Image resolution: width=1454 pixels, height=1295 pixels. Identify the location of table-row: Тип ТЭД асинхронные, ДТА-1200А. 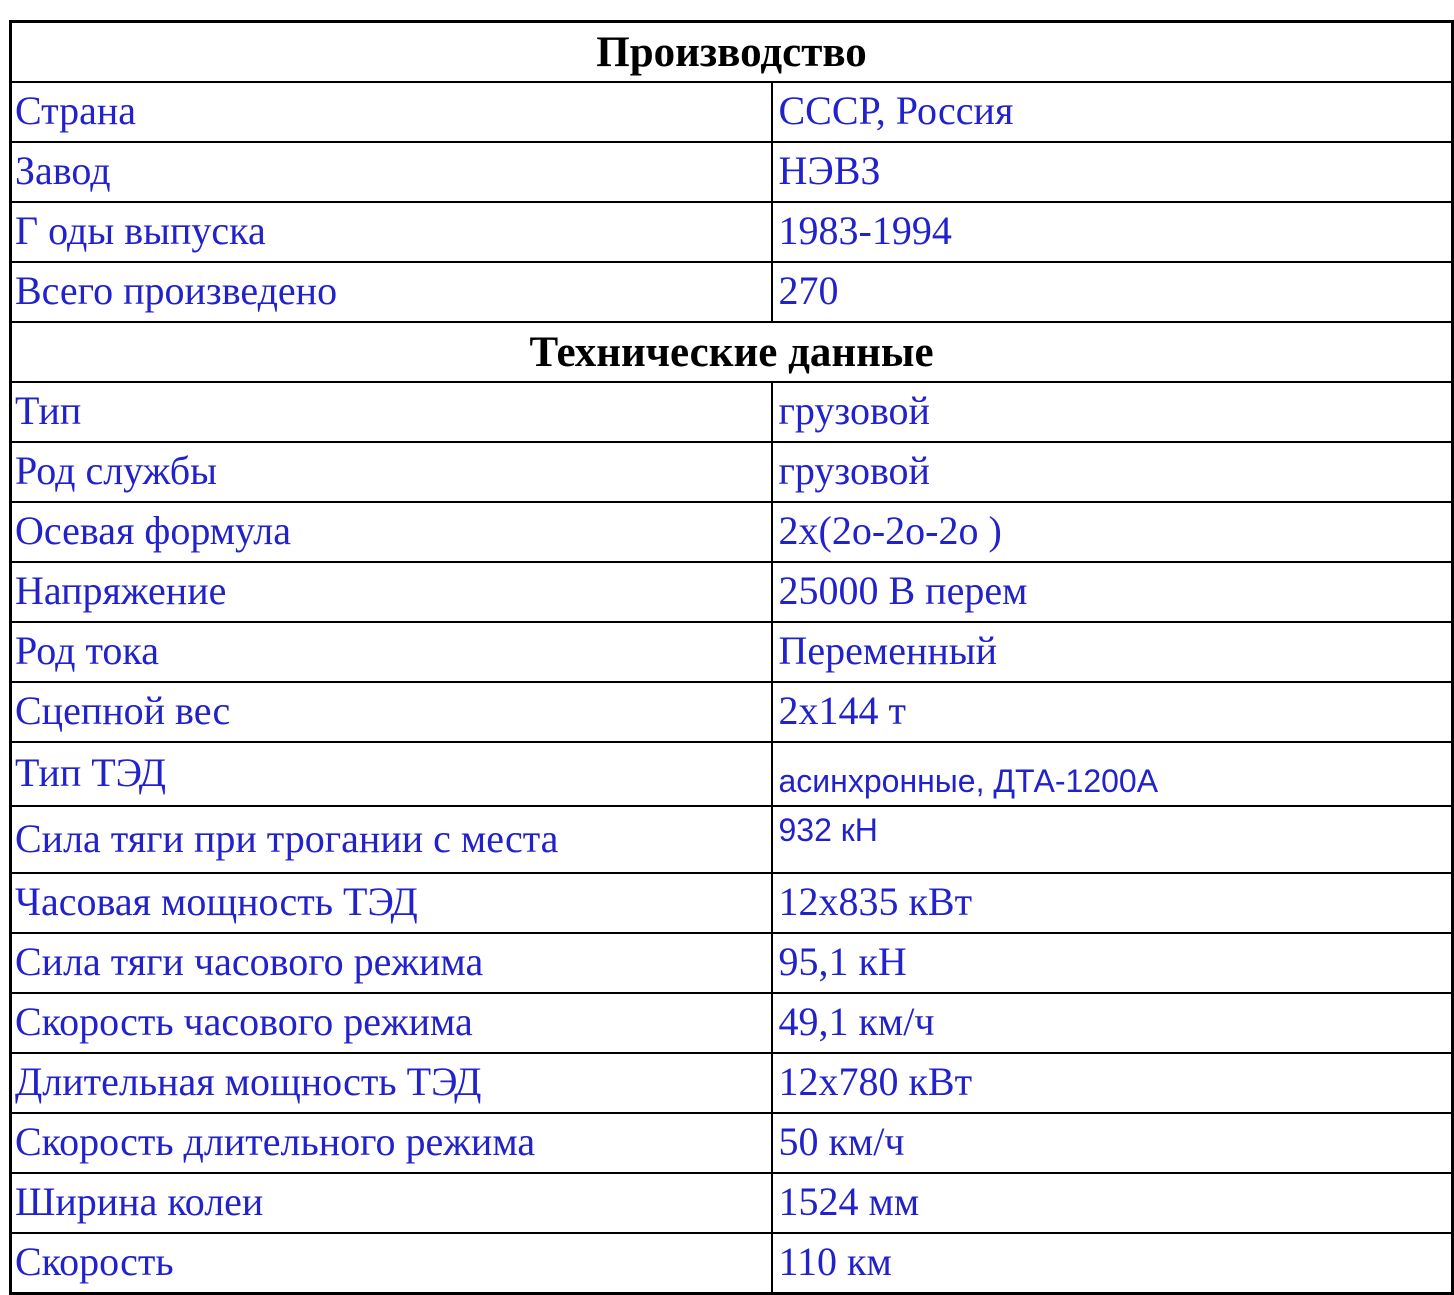
(731, 774).